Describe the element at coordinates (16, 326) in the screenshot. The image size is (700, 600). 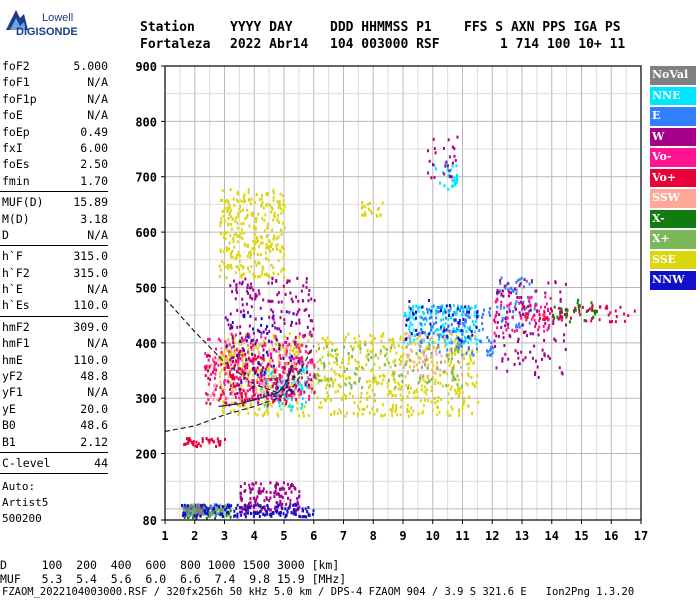
I see `param-name: hmF2` at that location.